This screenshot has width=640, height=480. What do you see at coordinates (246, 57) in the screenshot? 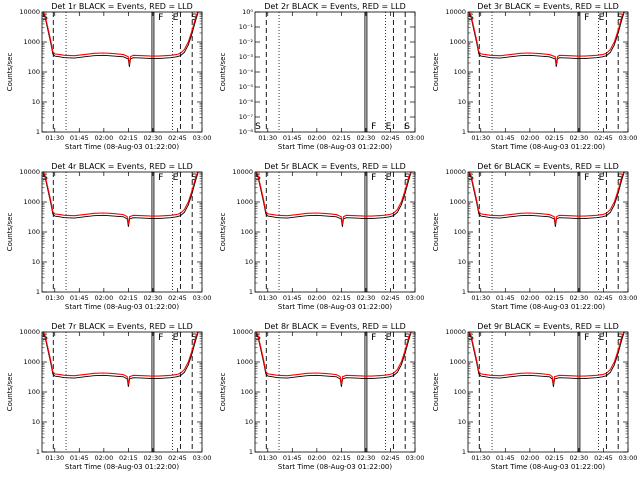
I see `y-tick-label: 10⁻³` at bounding box center [246, 57].